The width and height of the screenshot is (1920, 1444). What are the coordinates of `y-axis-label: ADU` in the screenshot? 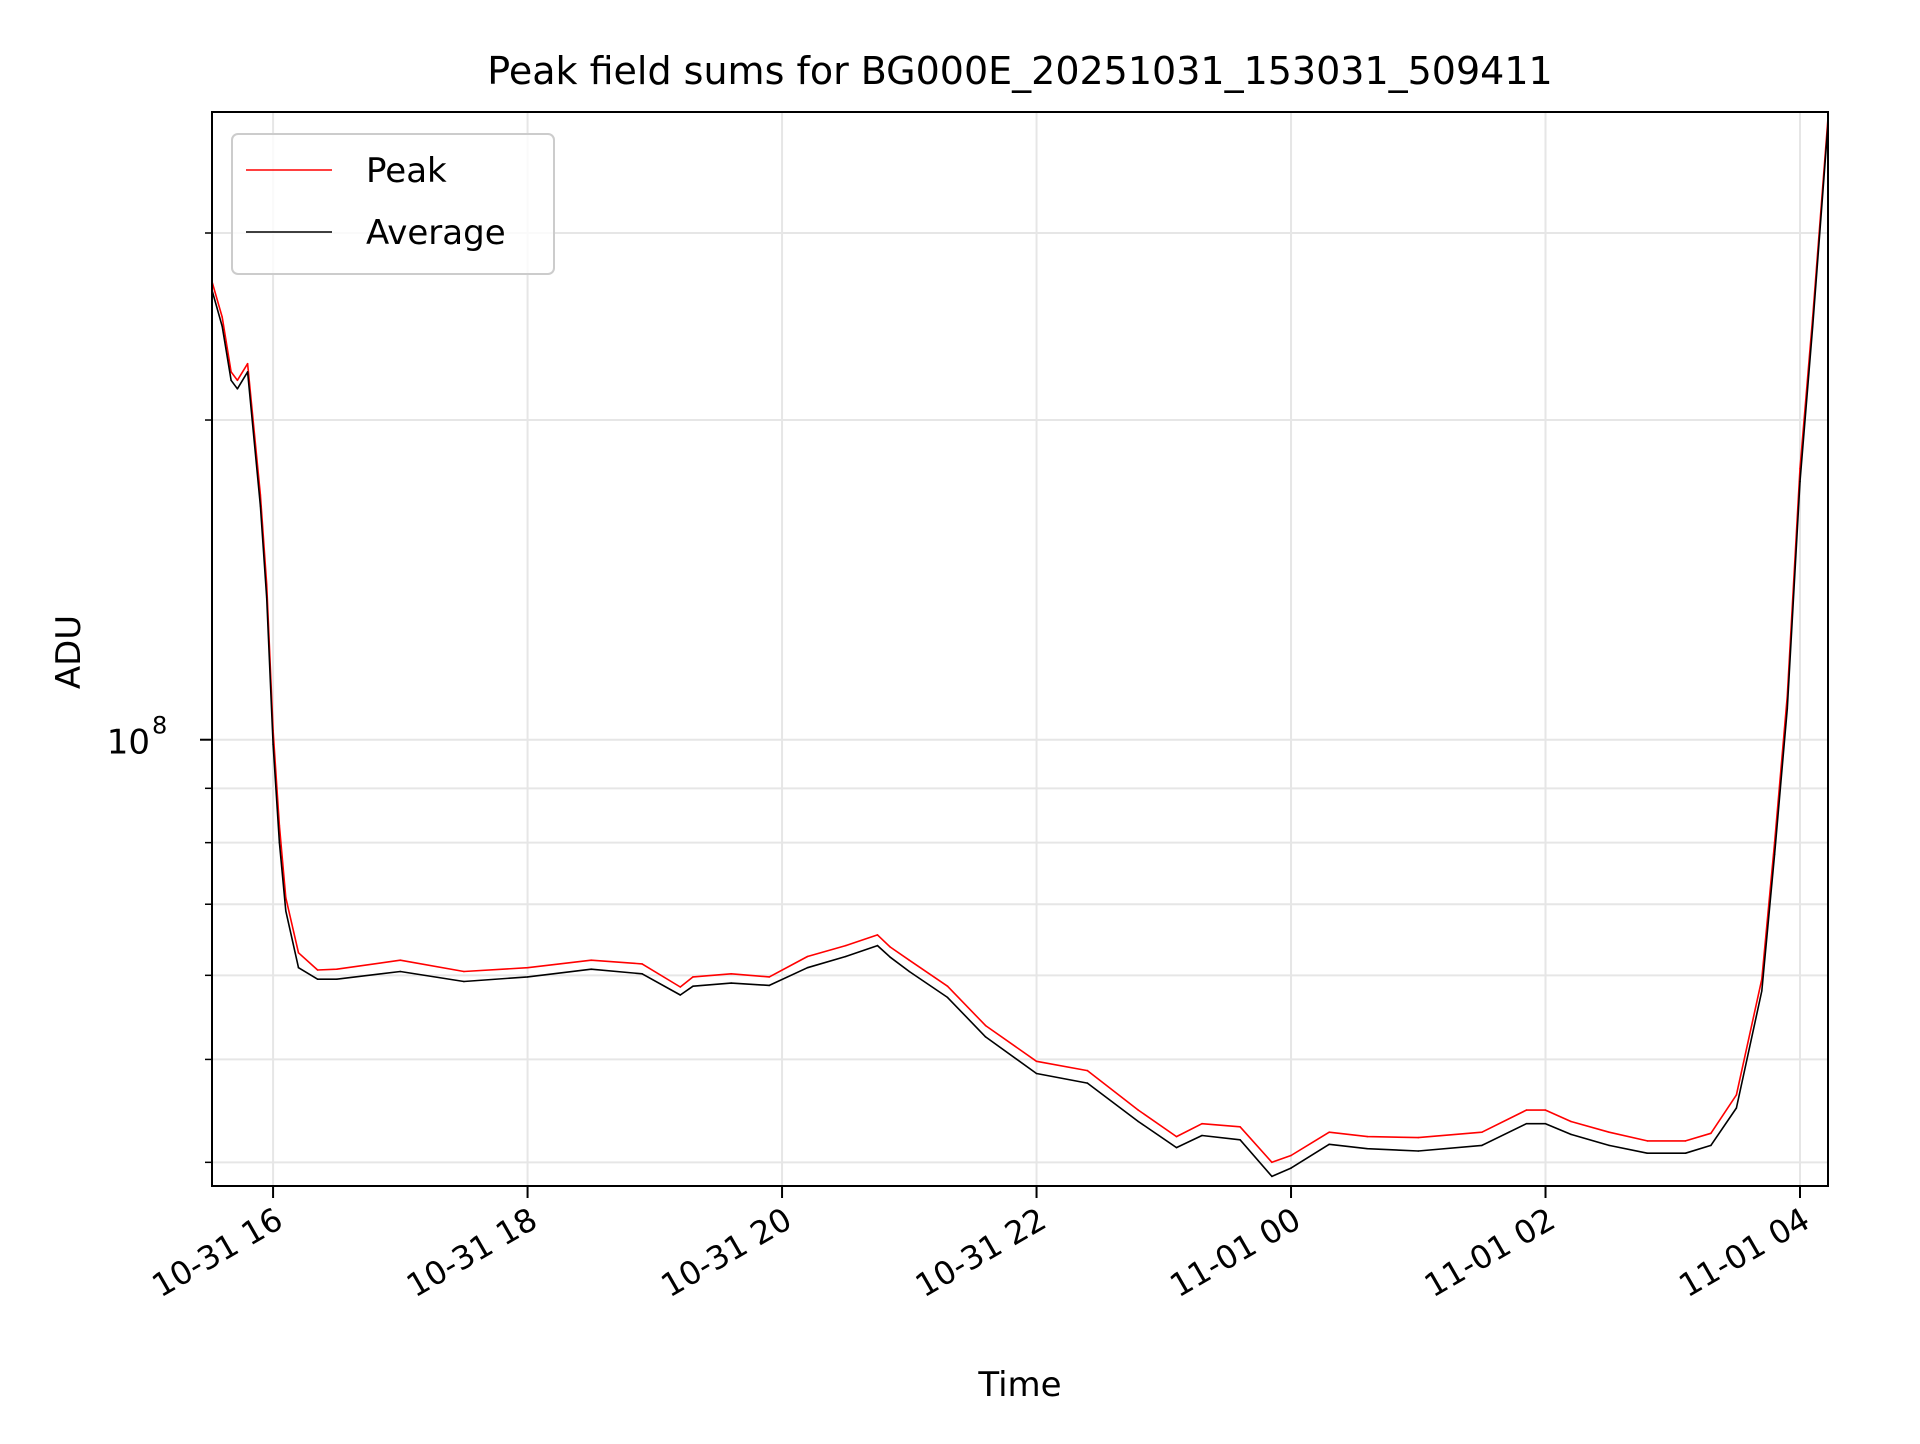 It's located at (69, 652).